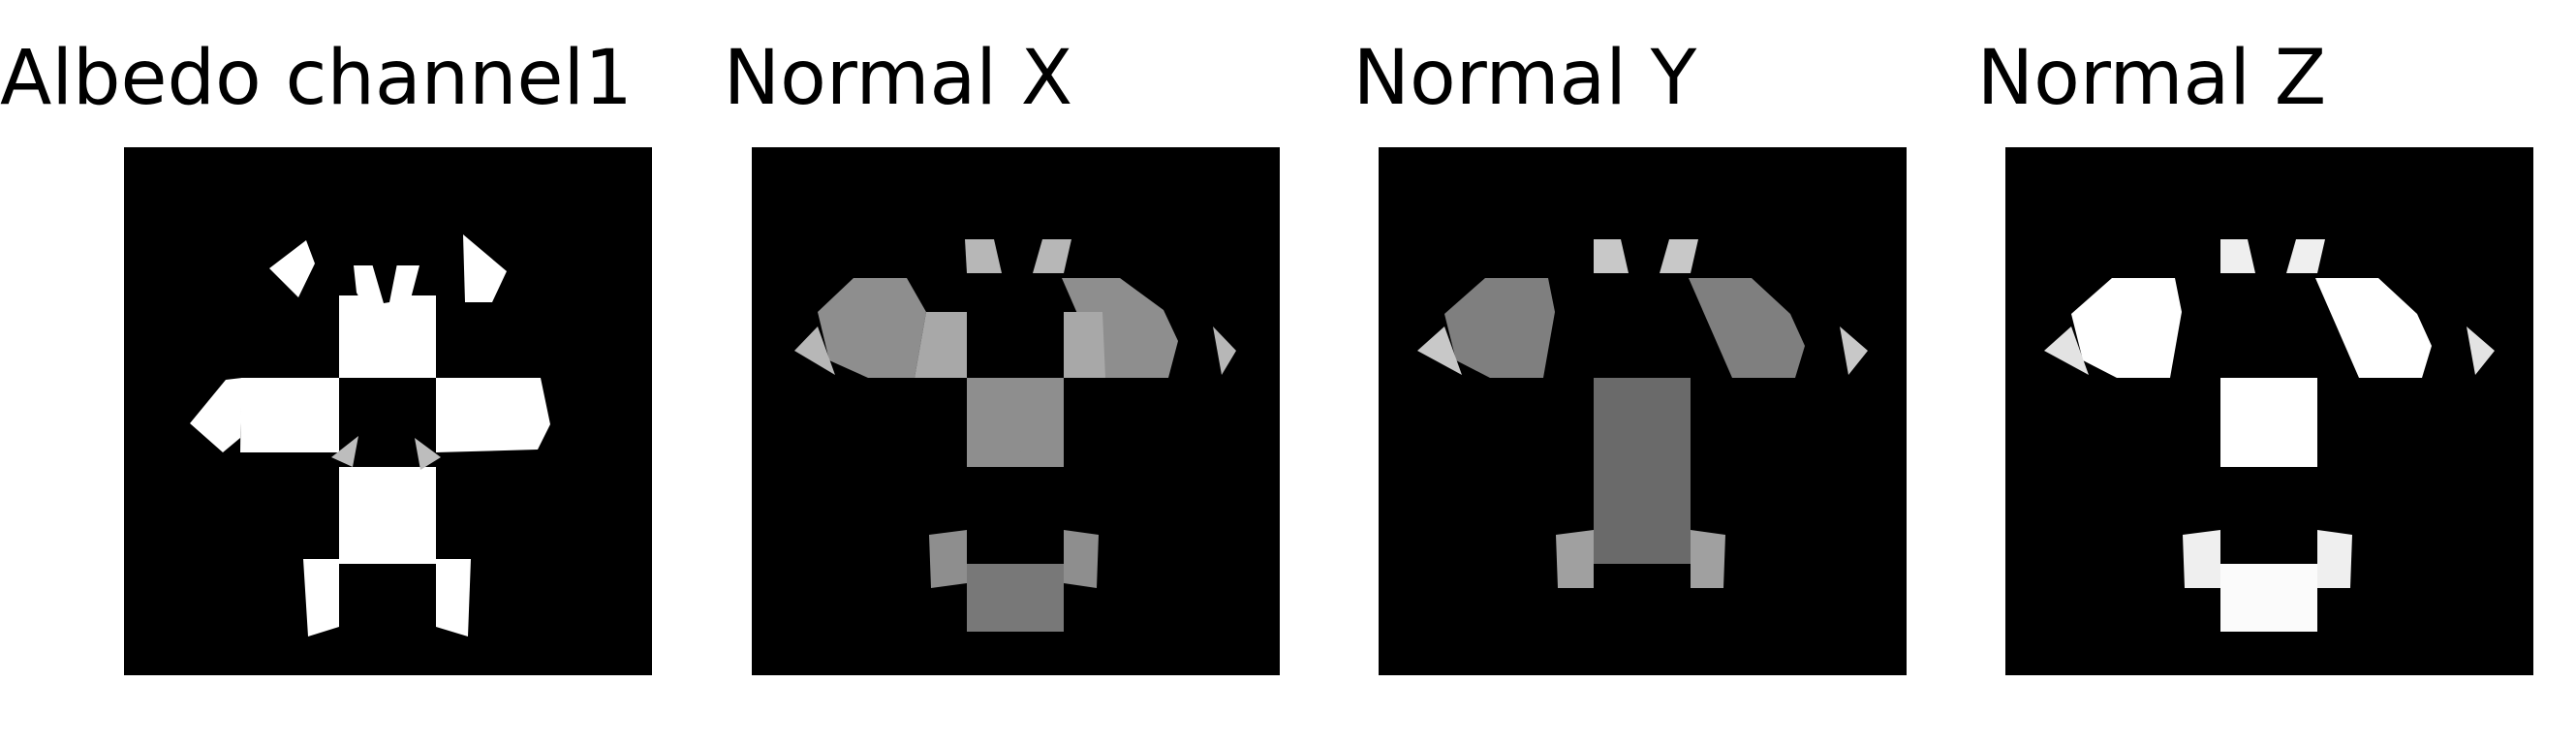  Describe the element at coordinates (2151, 79) in the screenshot. I see `panel-title: Normal Z` at that location.